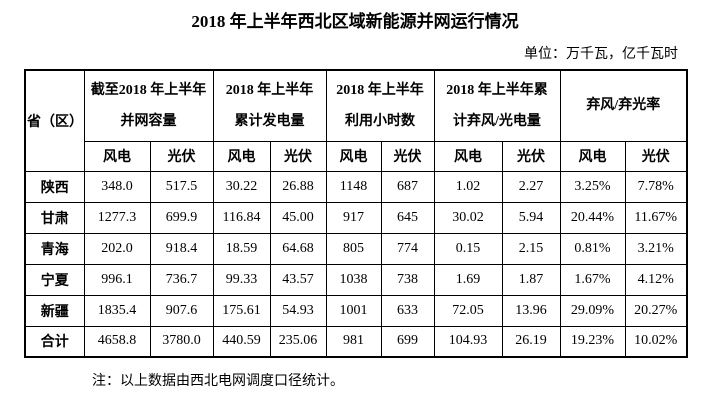  What do you see at coordinates (531, 248) in the screenshot?
I see `value-cell: 2.15` at bounding box center [531, 248].